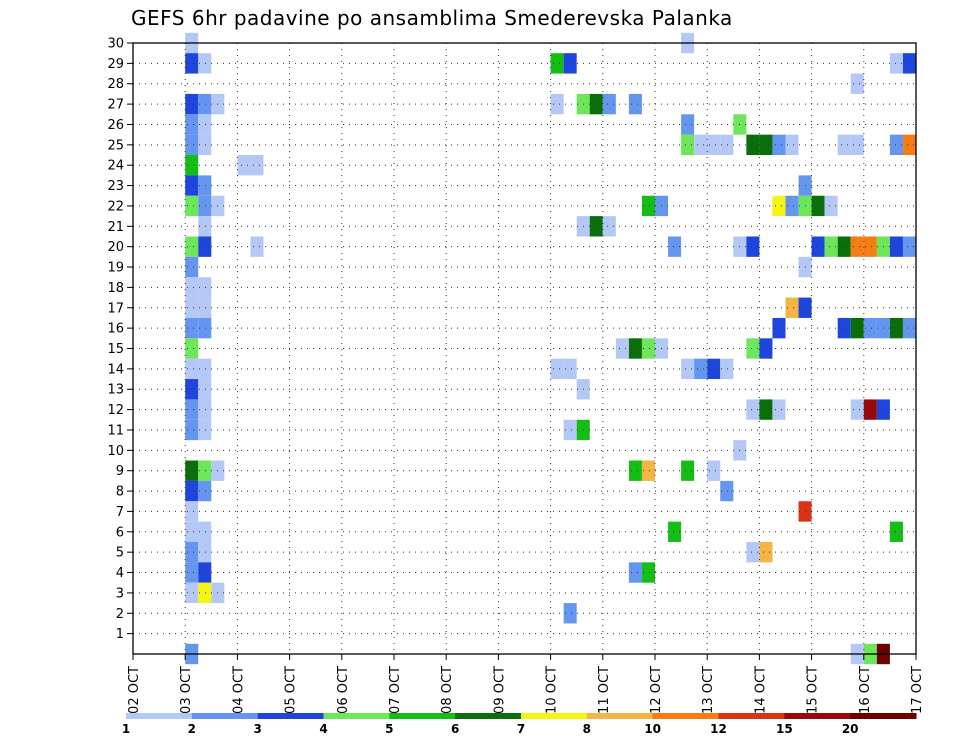  I want to click on y-tick-label: 2, so click(120, 614).